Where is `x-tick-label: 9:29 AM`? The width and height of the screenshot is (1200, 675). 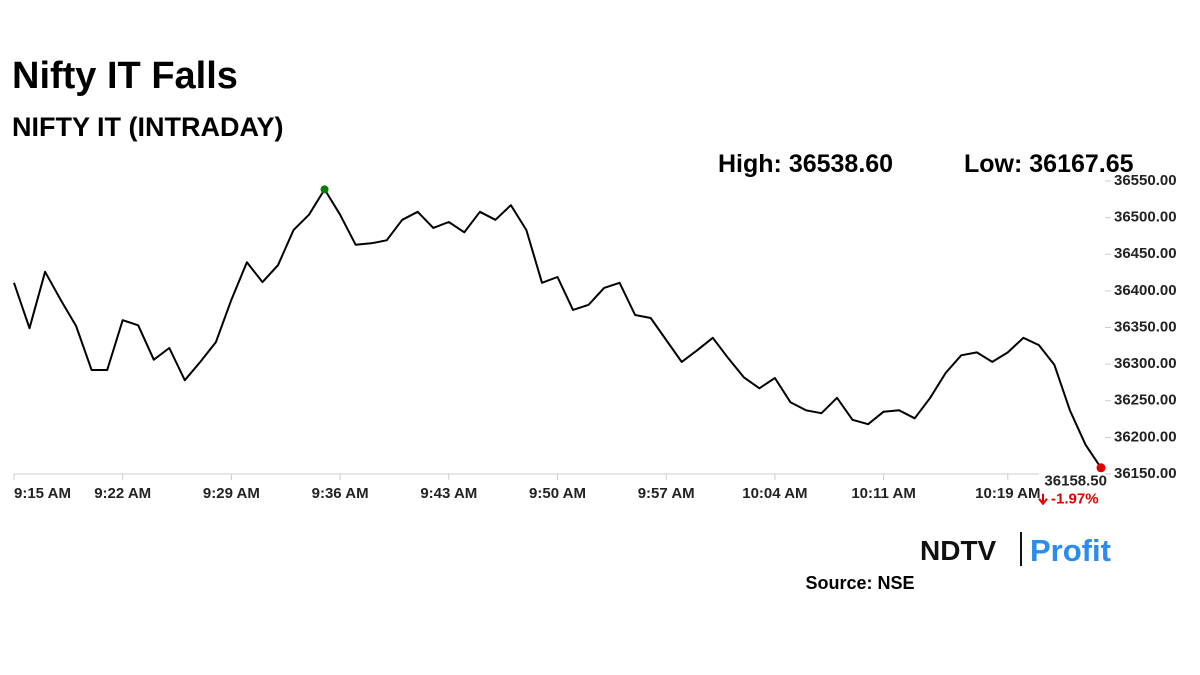
x-tick-label: 9:29 AM is located at coordinates (231, 493).